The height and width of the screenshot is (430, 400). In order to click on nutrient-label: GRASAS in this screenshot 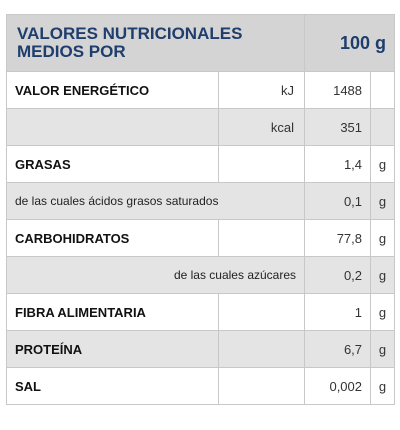, I will do `click(112, 164)`.